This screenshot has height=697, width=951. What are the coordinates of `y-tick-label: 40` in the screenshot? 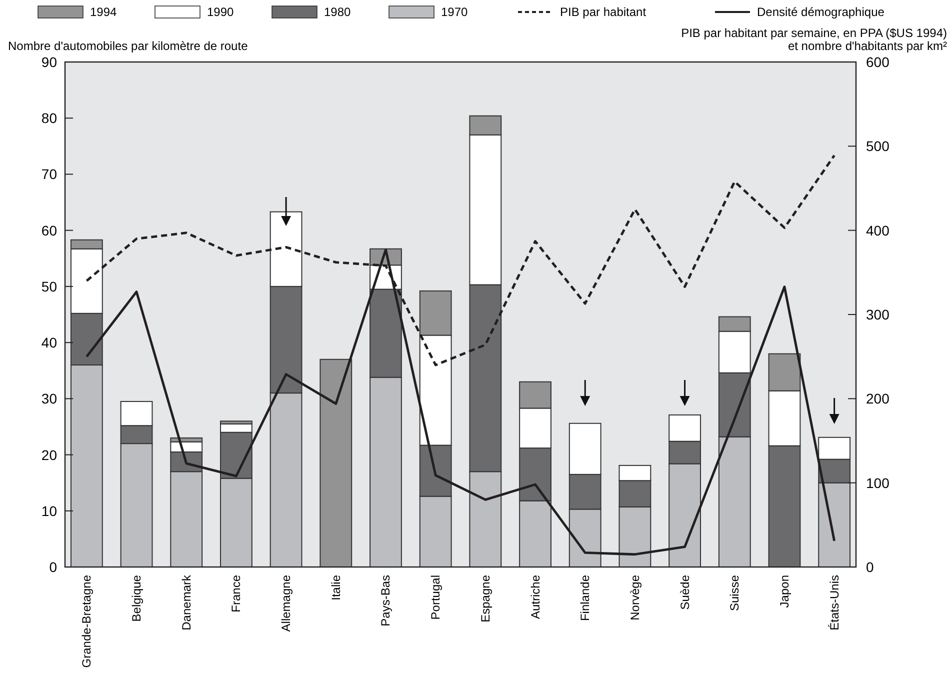 It's located at (49, 342).